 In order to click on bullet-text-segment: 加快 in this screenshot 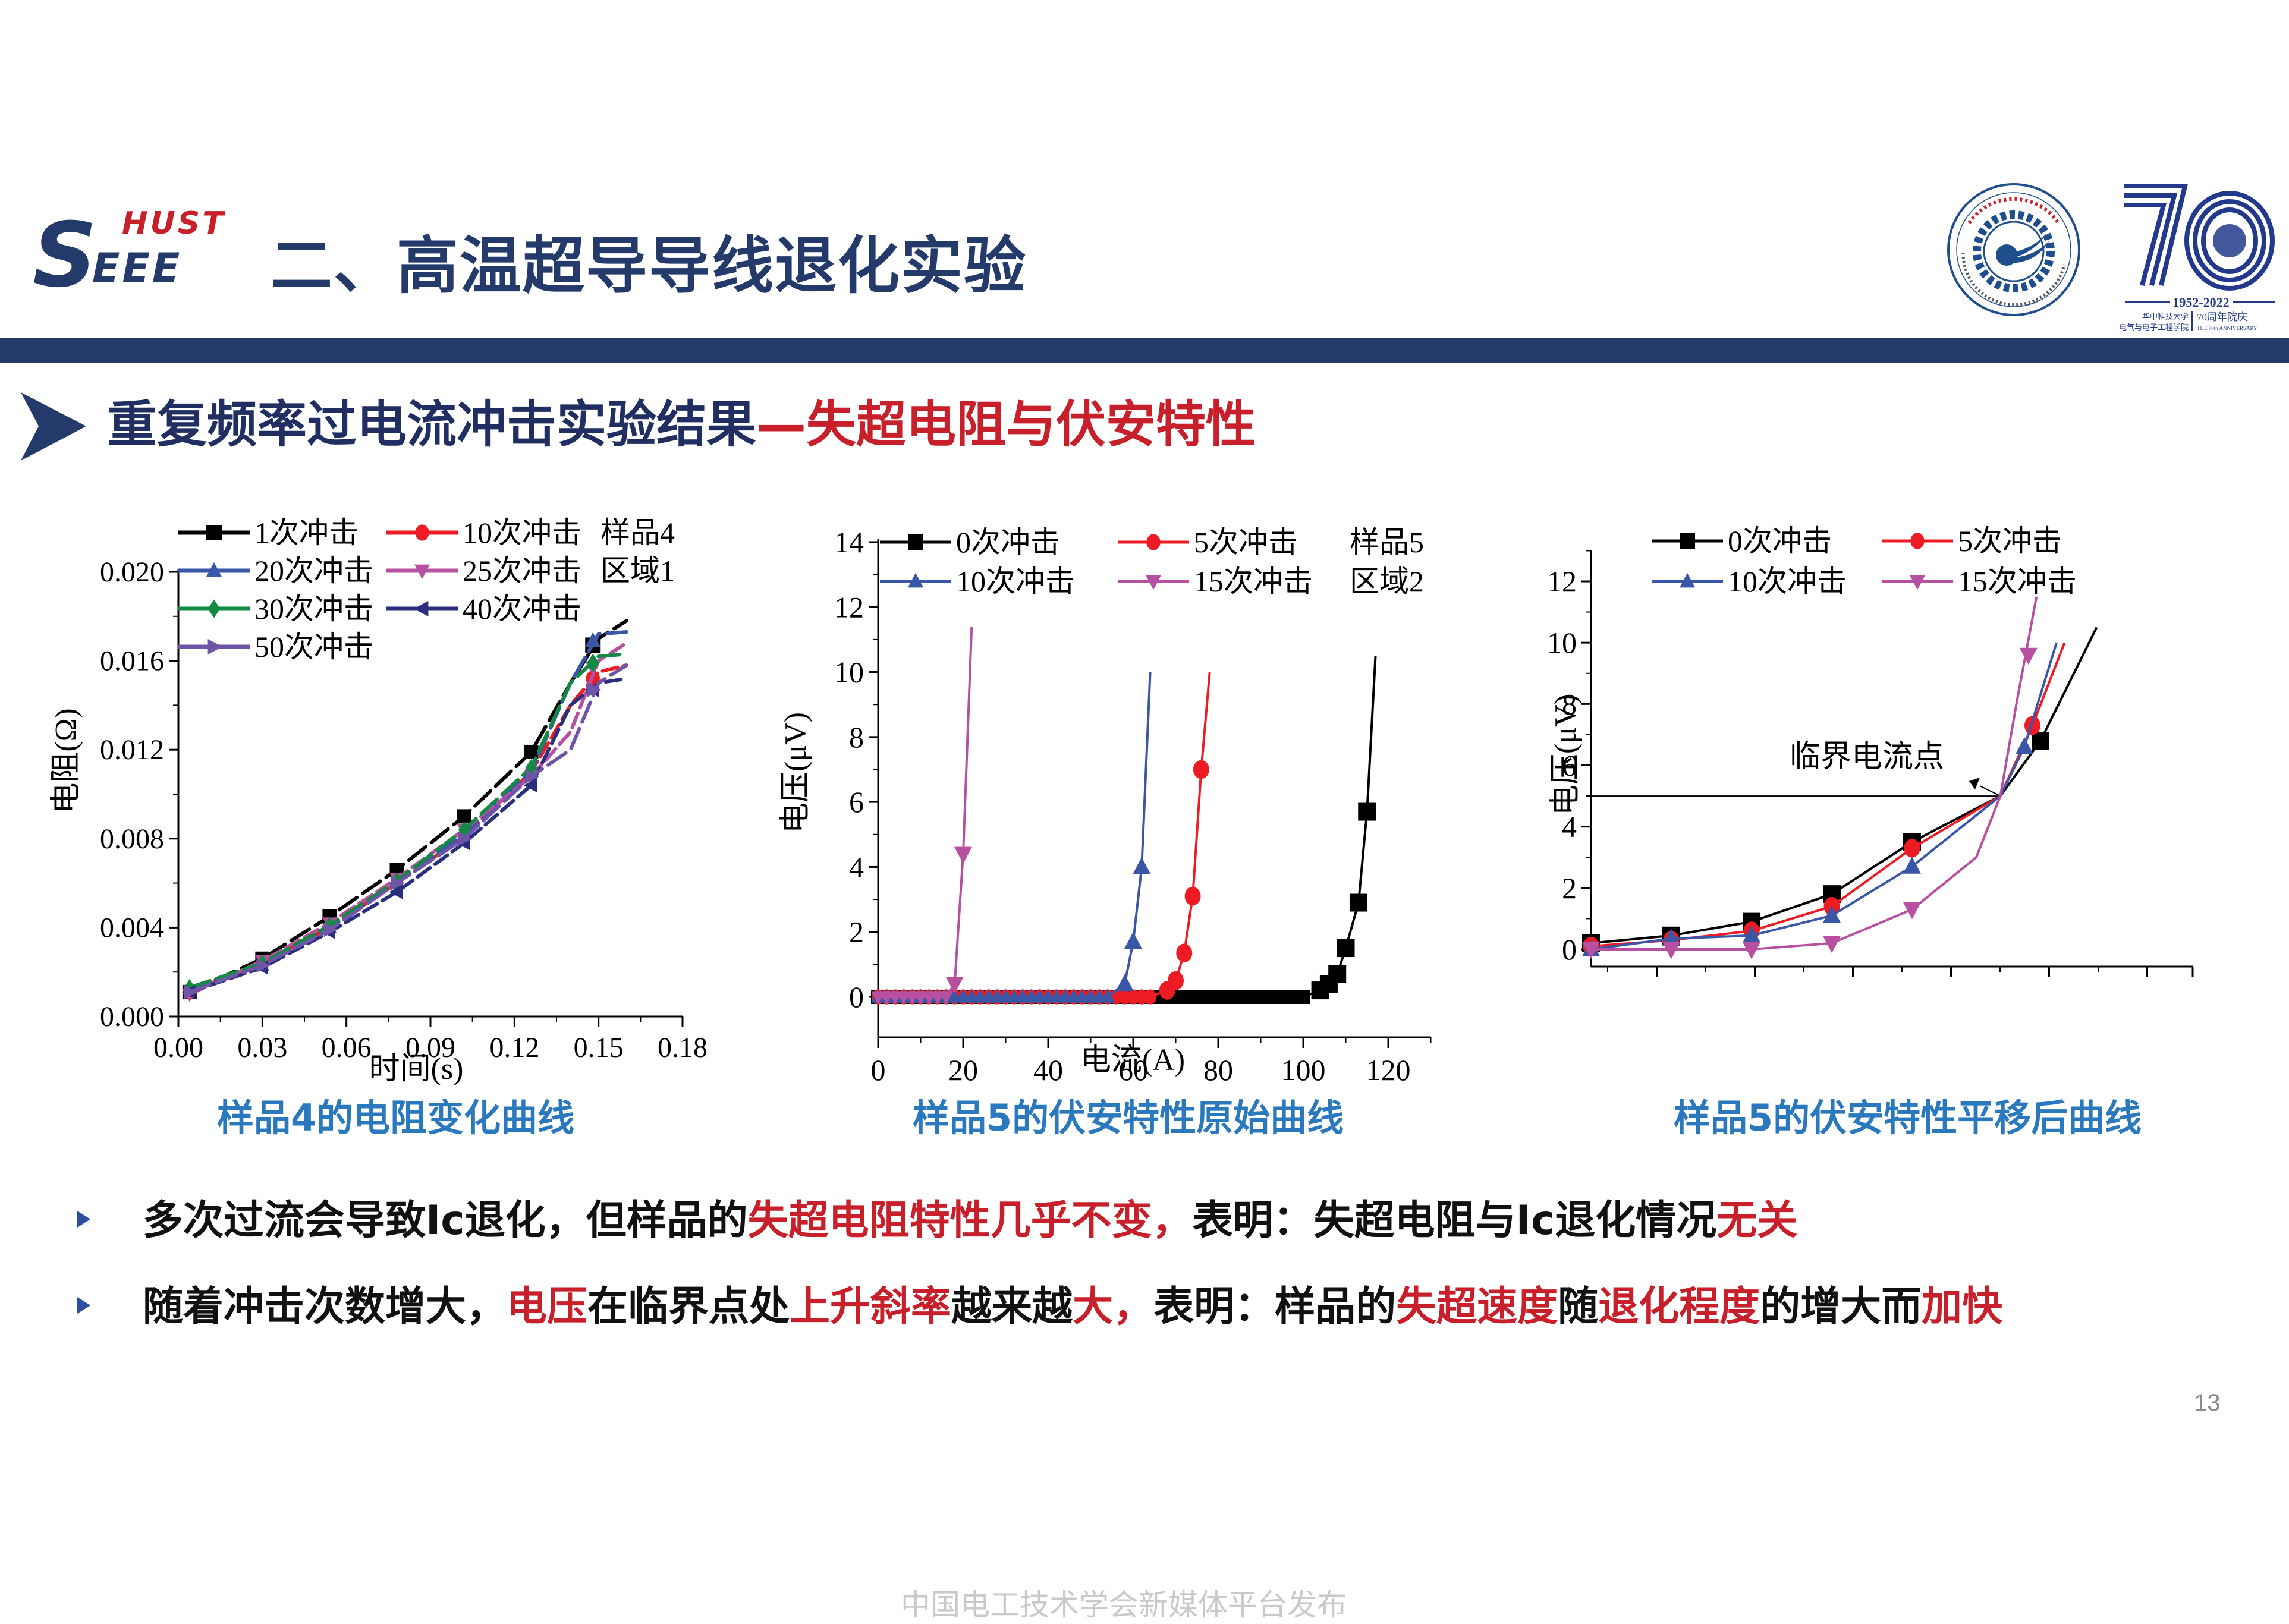, I will do `click(1963, 1306)`.